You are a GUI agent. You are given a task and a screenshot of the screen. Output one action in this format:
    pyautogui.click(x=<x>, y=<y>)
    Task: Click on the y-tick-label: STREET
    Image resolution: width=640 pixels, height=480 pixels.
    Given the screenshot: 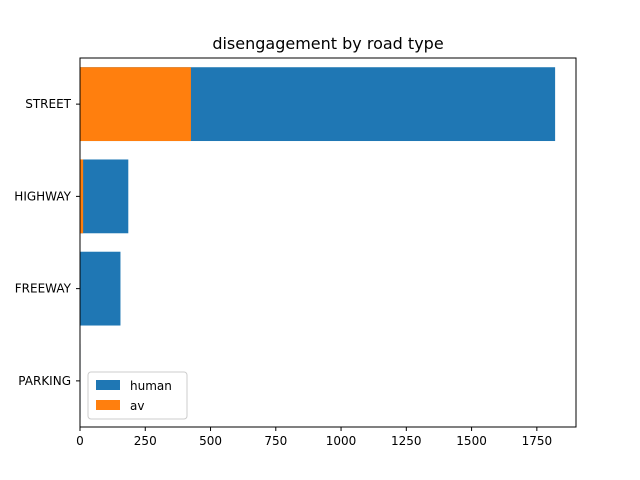 What is the action you would take?
    pyautogui.click(x=48, y=104)
    